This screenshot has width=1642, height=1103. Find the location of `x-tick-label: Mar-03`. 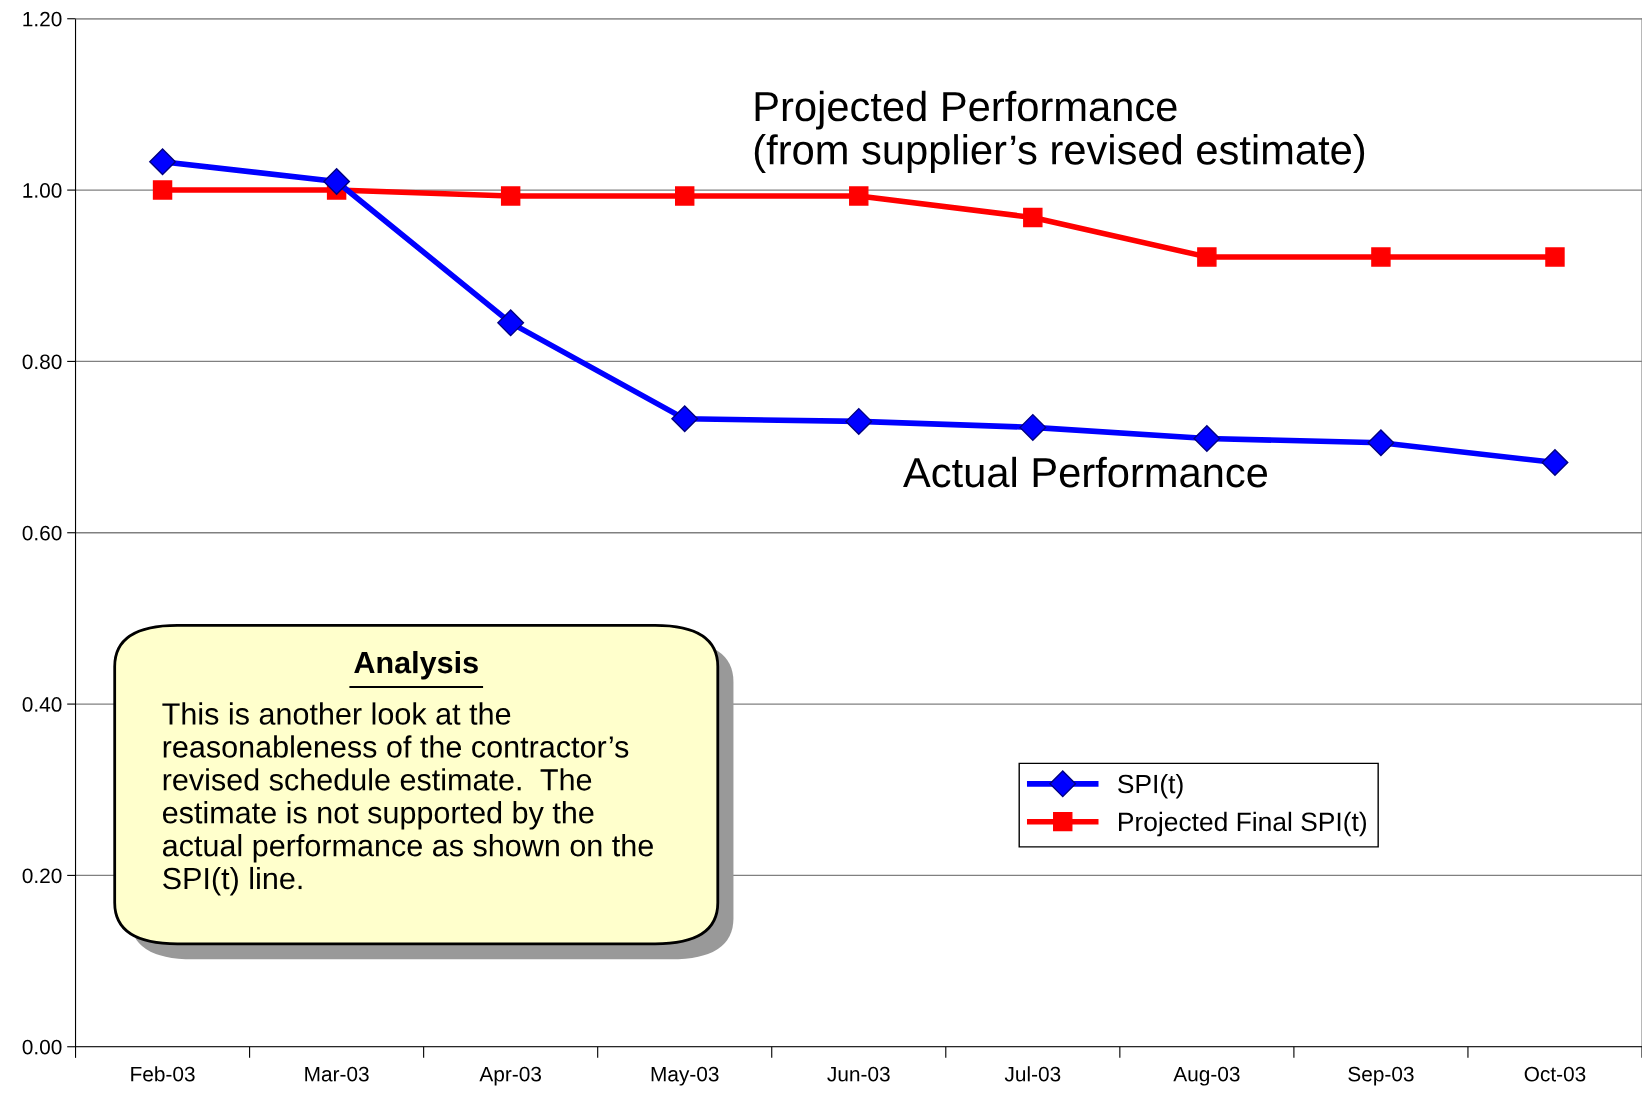

x-tick-label: Mar-03 is located at coordinates (337, 1074).